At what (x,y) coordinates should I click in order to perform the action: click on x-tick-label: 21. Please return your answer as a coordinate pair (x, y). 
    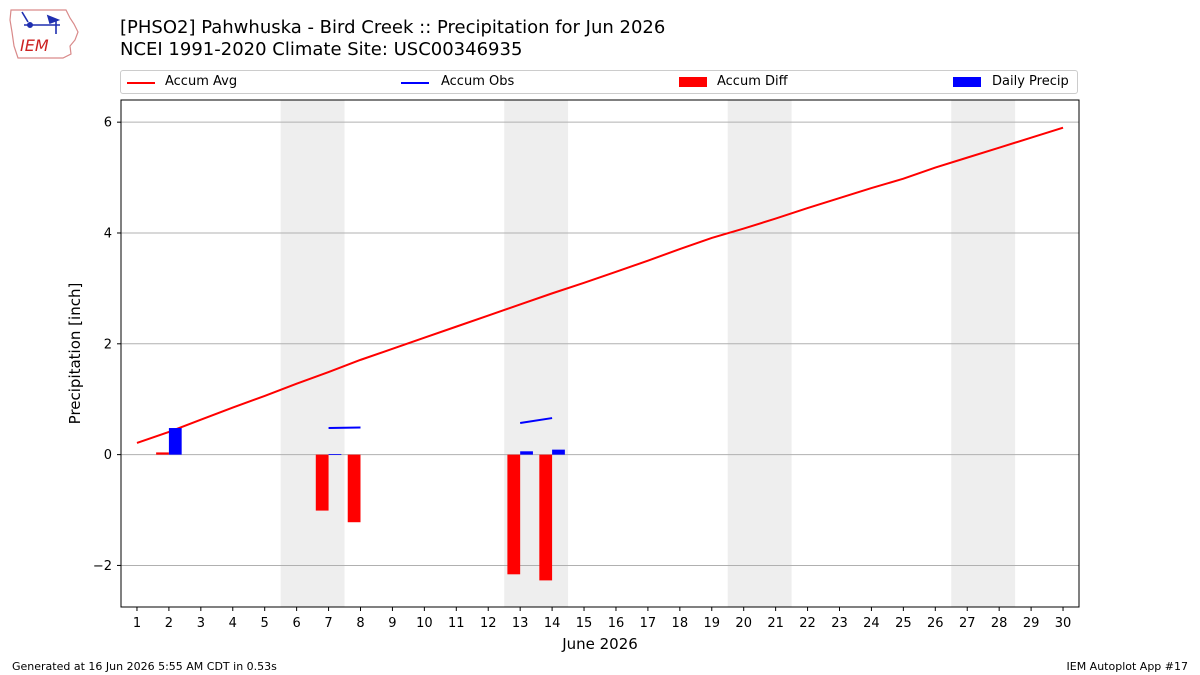
    Looking at the image, I should click on (775, 623).